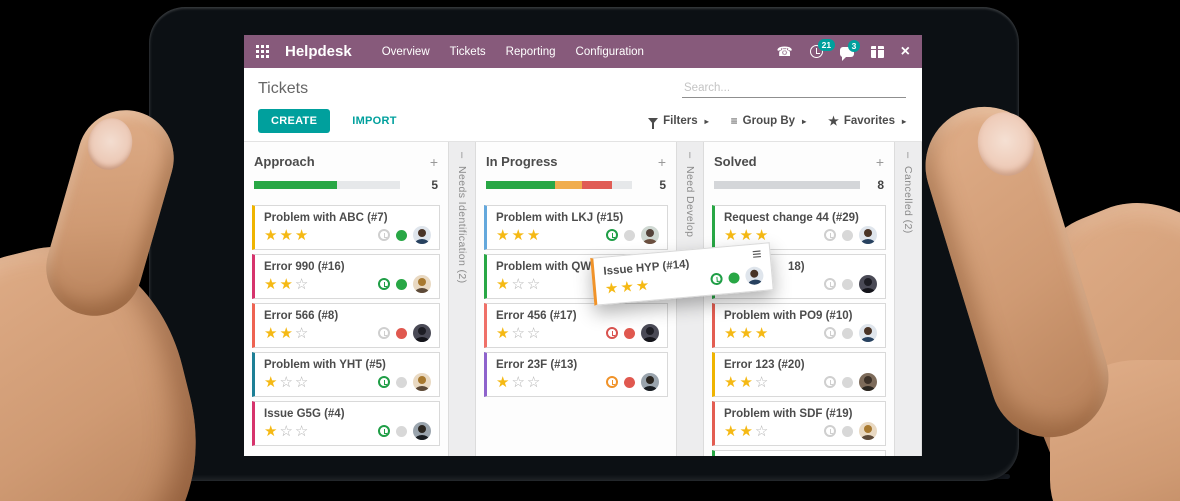  Describe the element at coordinates (799, 453) in the screenshot. I see `ticket-card: Problem with ABC (#30) ★☆☆` at that location.